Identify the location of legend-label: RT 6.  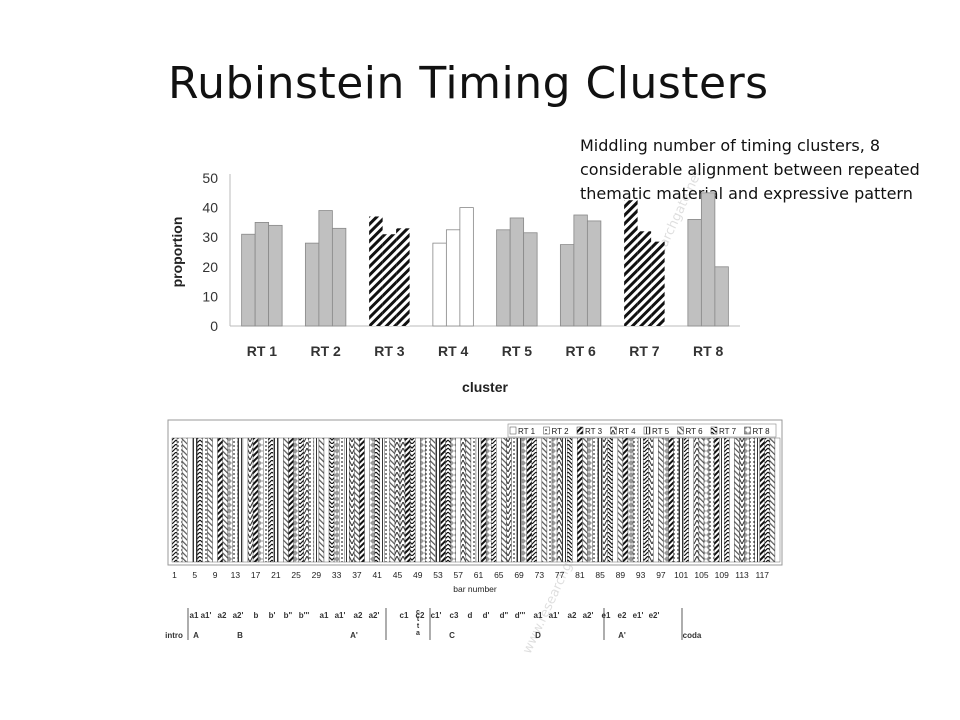
(695, 431).